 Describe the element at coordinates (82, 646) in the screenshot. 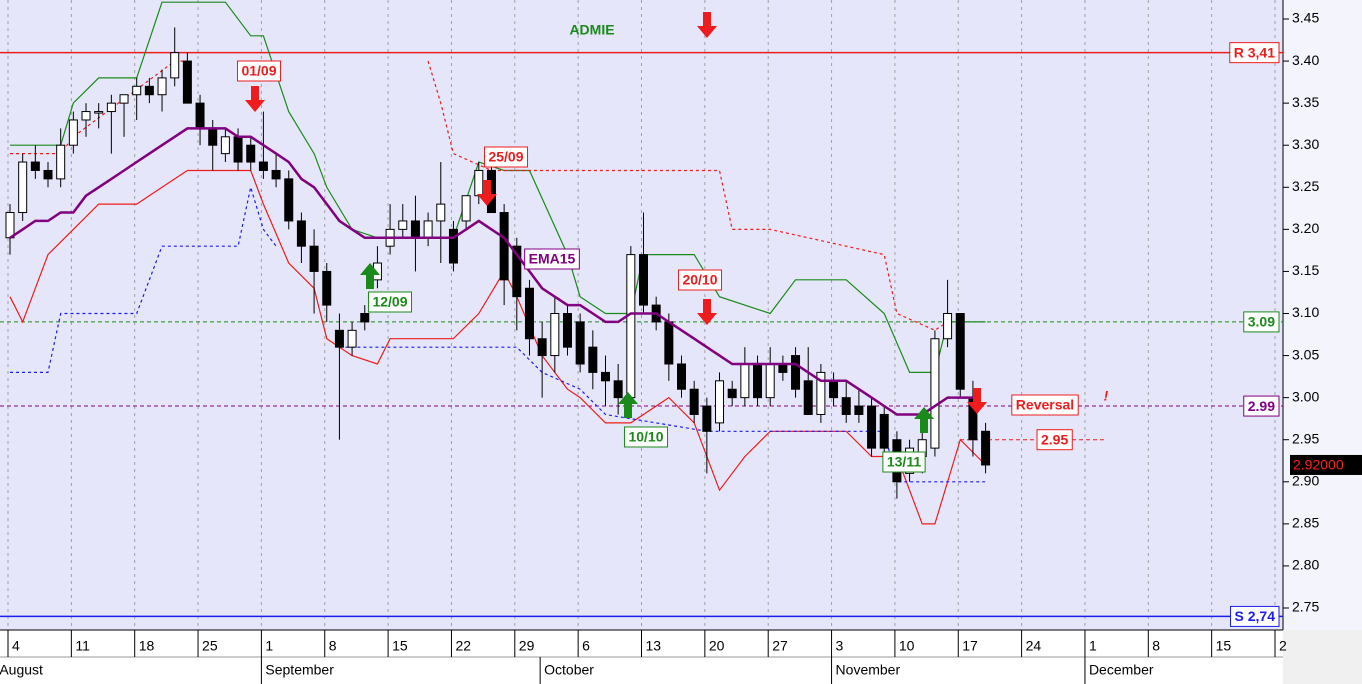

I see `x-tick-label: 11` at that location.